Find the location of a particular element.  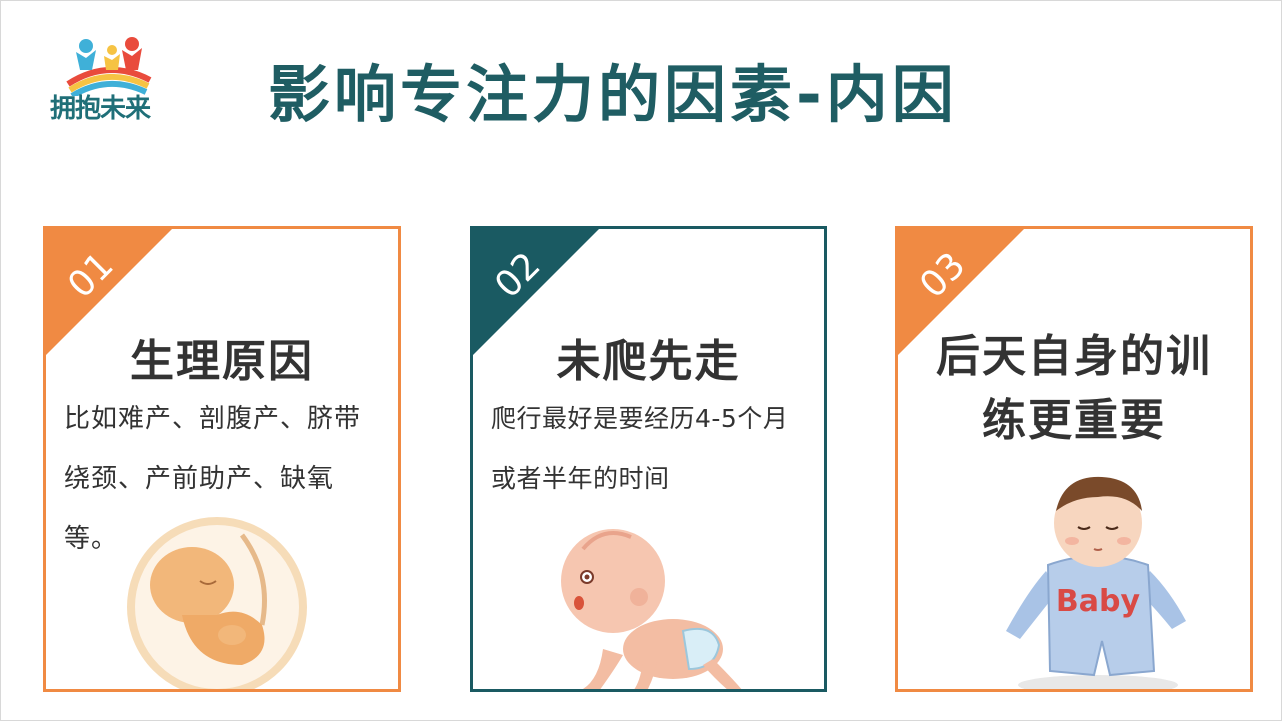

card-body: 比如难产、剖腹产、脐带绕颈、产前助产、缺氧等。 is located at coordinates (213, 479).